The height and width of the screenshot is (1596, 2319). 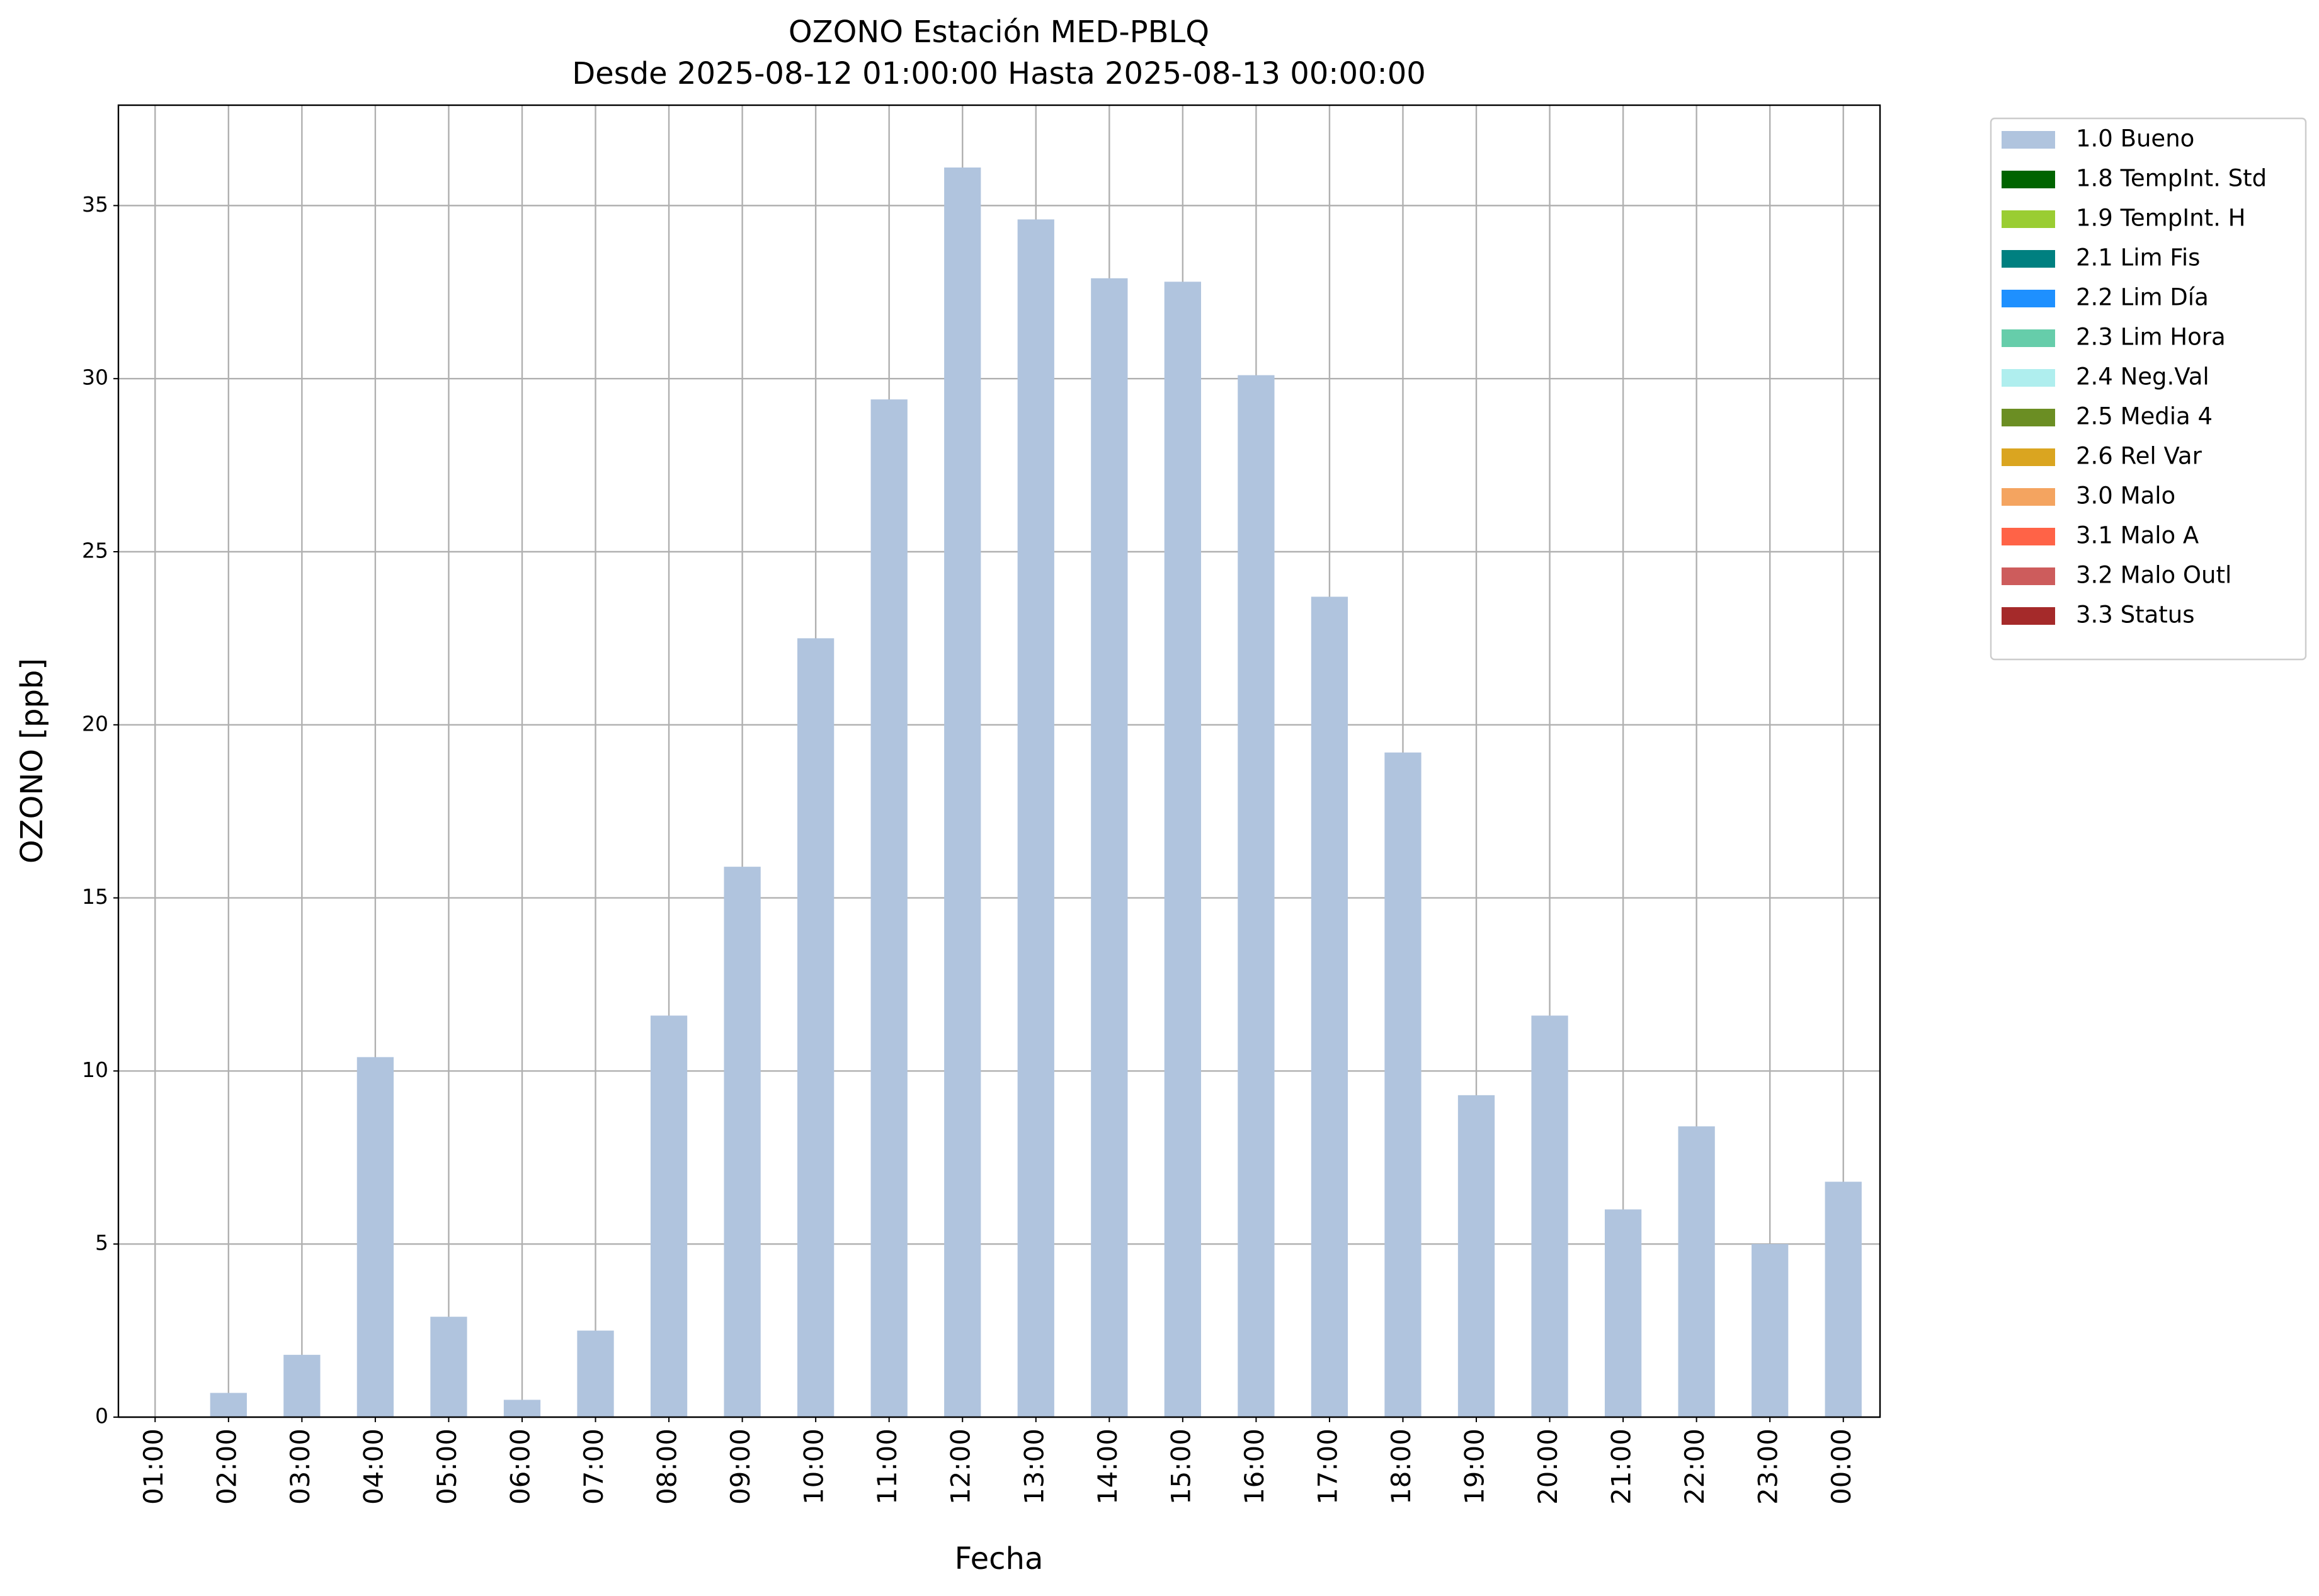 I want to click on y-tick-label: 0, so click(x=101, y=1416).